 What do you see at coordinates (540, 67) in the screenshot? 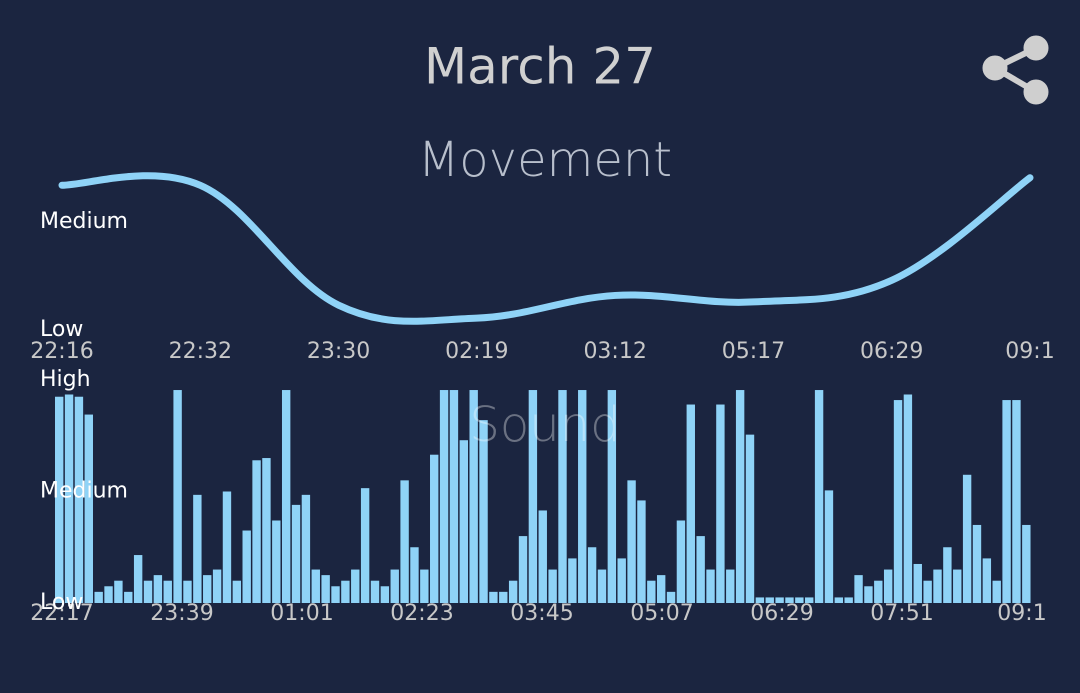
I see `date-title: March 27` at bounding box center [540, 67].